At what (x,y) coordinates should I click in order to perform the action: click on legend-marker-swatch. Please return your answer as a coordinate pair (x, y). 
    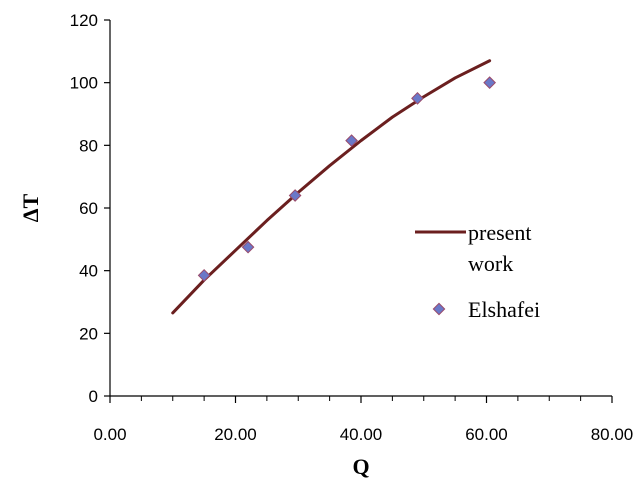
    Looking at the image, I should click on (439, 309).